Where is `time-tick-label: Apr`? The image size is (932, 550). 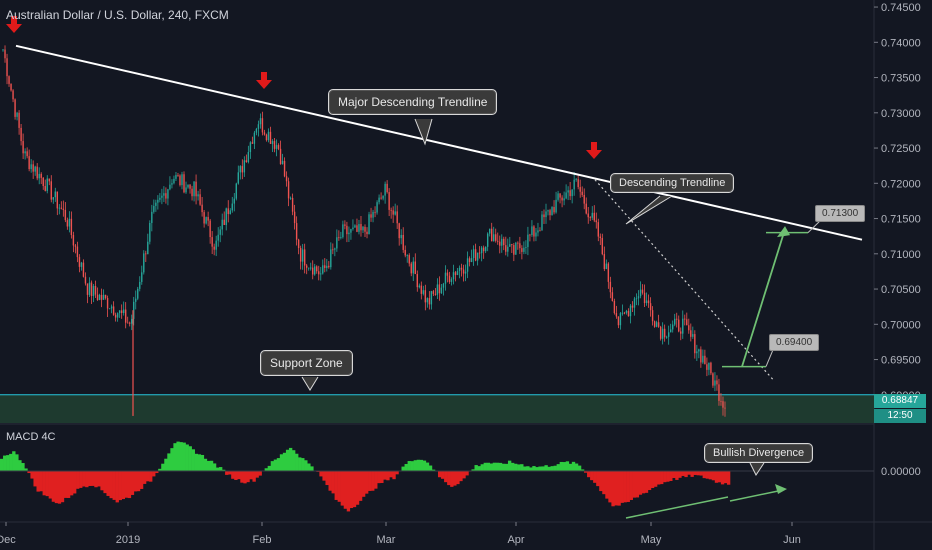 time-tick-label: Apr is located at coordinates (515, 540).